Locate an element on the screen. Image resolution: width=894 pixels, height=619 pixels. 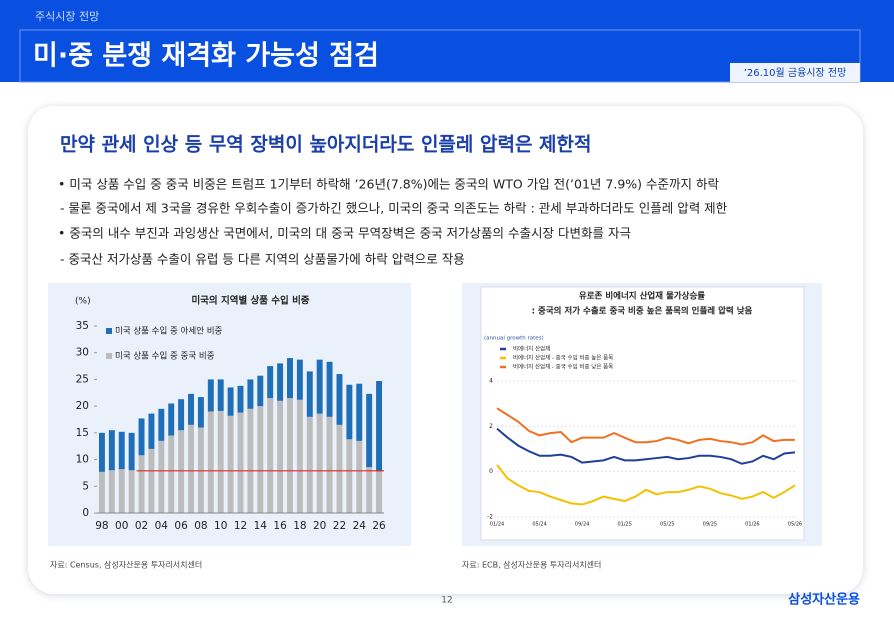
legend-label: 미국 상품 수입 중 아세안 비중 is located at coordinates (169, 331).